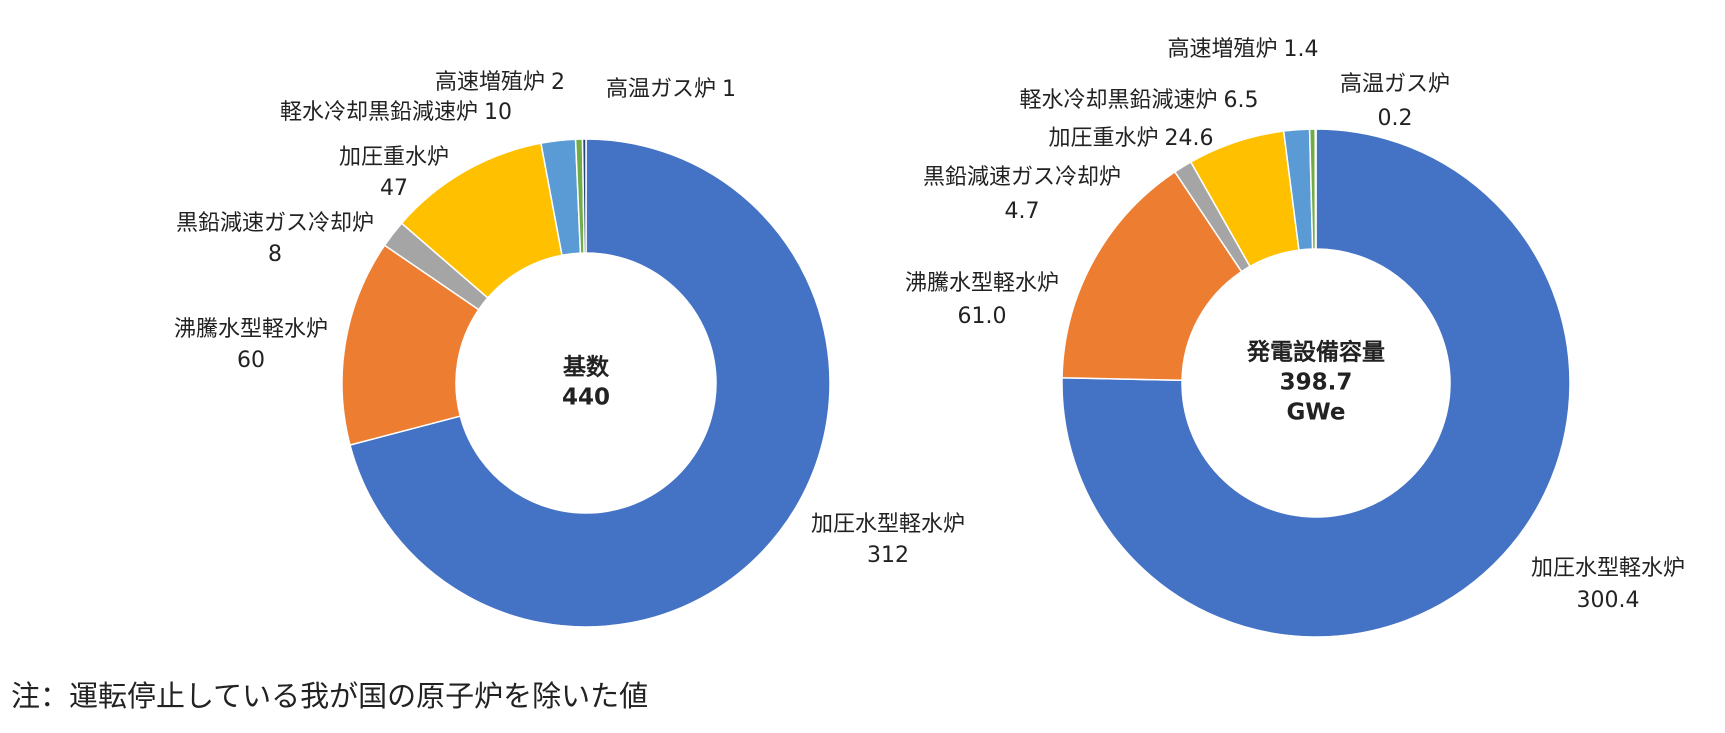 The image size is (1725, 733). What do you see at coordinates (729, 89) in the screenshot?
I see `value-label: 1` at bounding box center [729, 89].